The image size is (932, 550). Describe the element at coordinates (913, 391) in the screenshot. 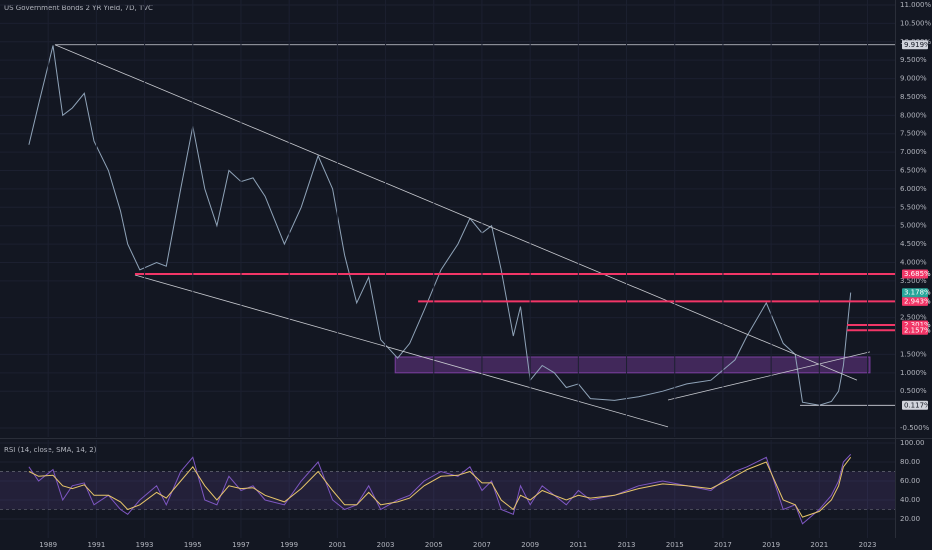

I see `y-tick-label: 0.500%` at that location.